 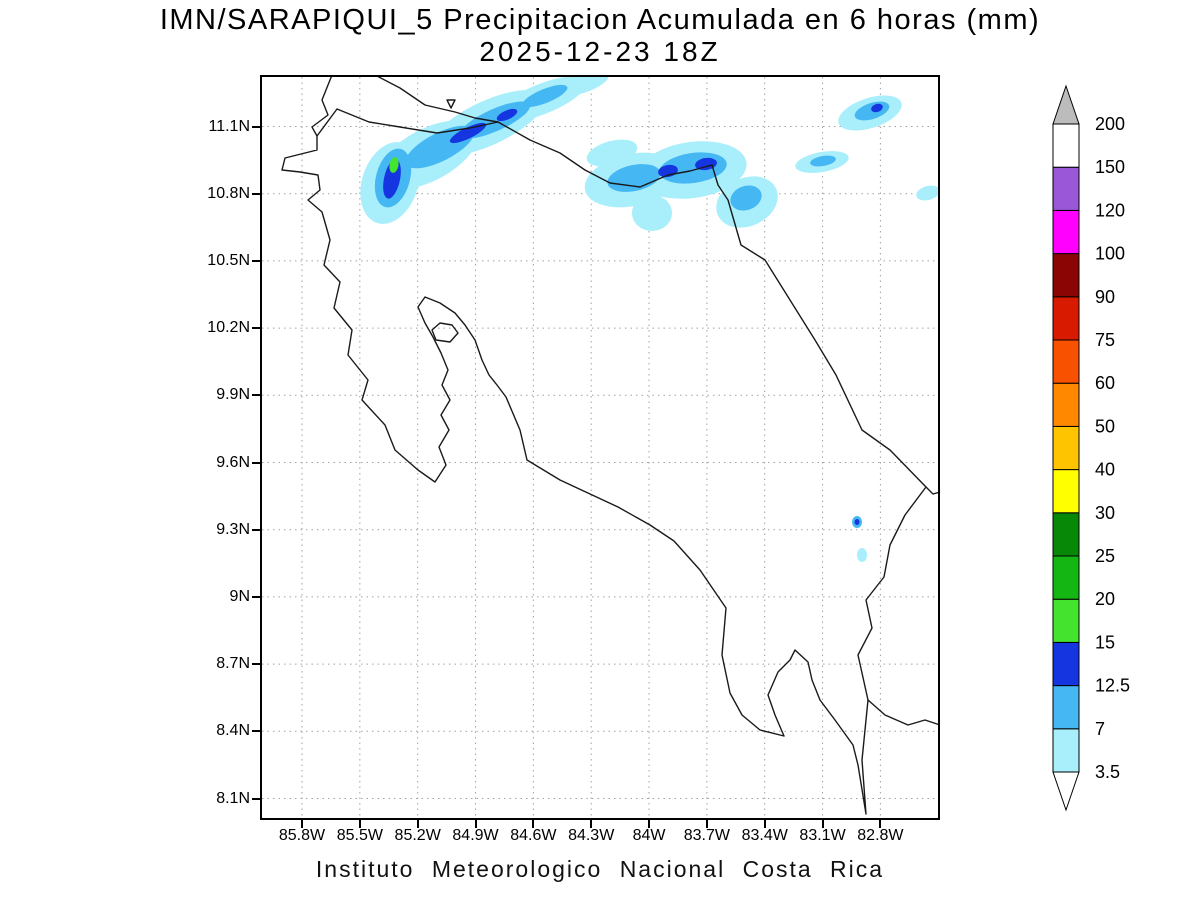 I want to click on colorbar-tick-label: 100, so click(x=1110, y=254).